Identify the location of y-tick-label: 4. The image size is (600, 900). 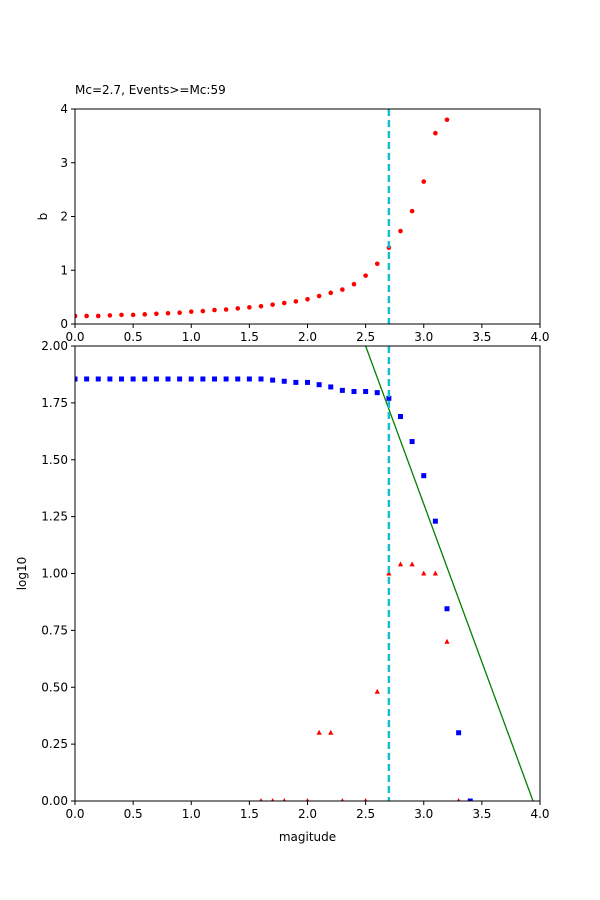
(64, 109).